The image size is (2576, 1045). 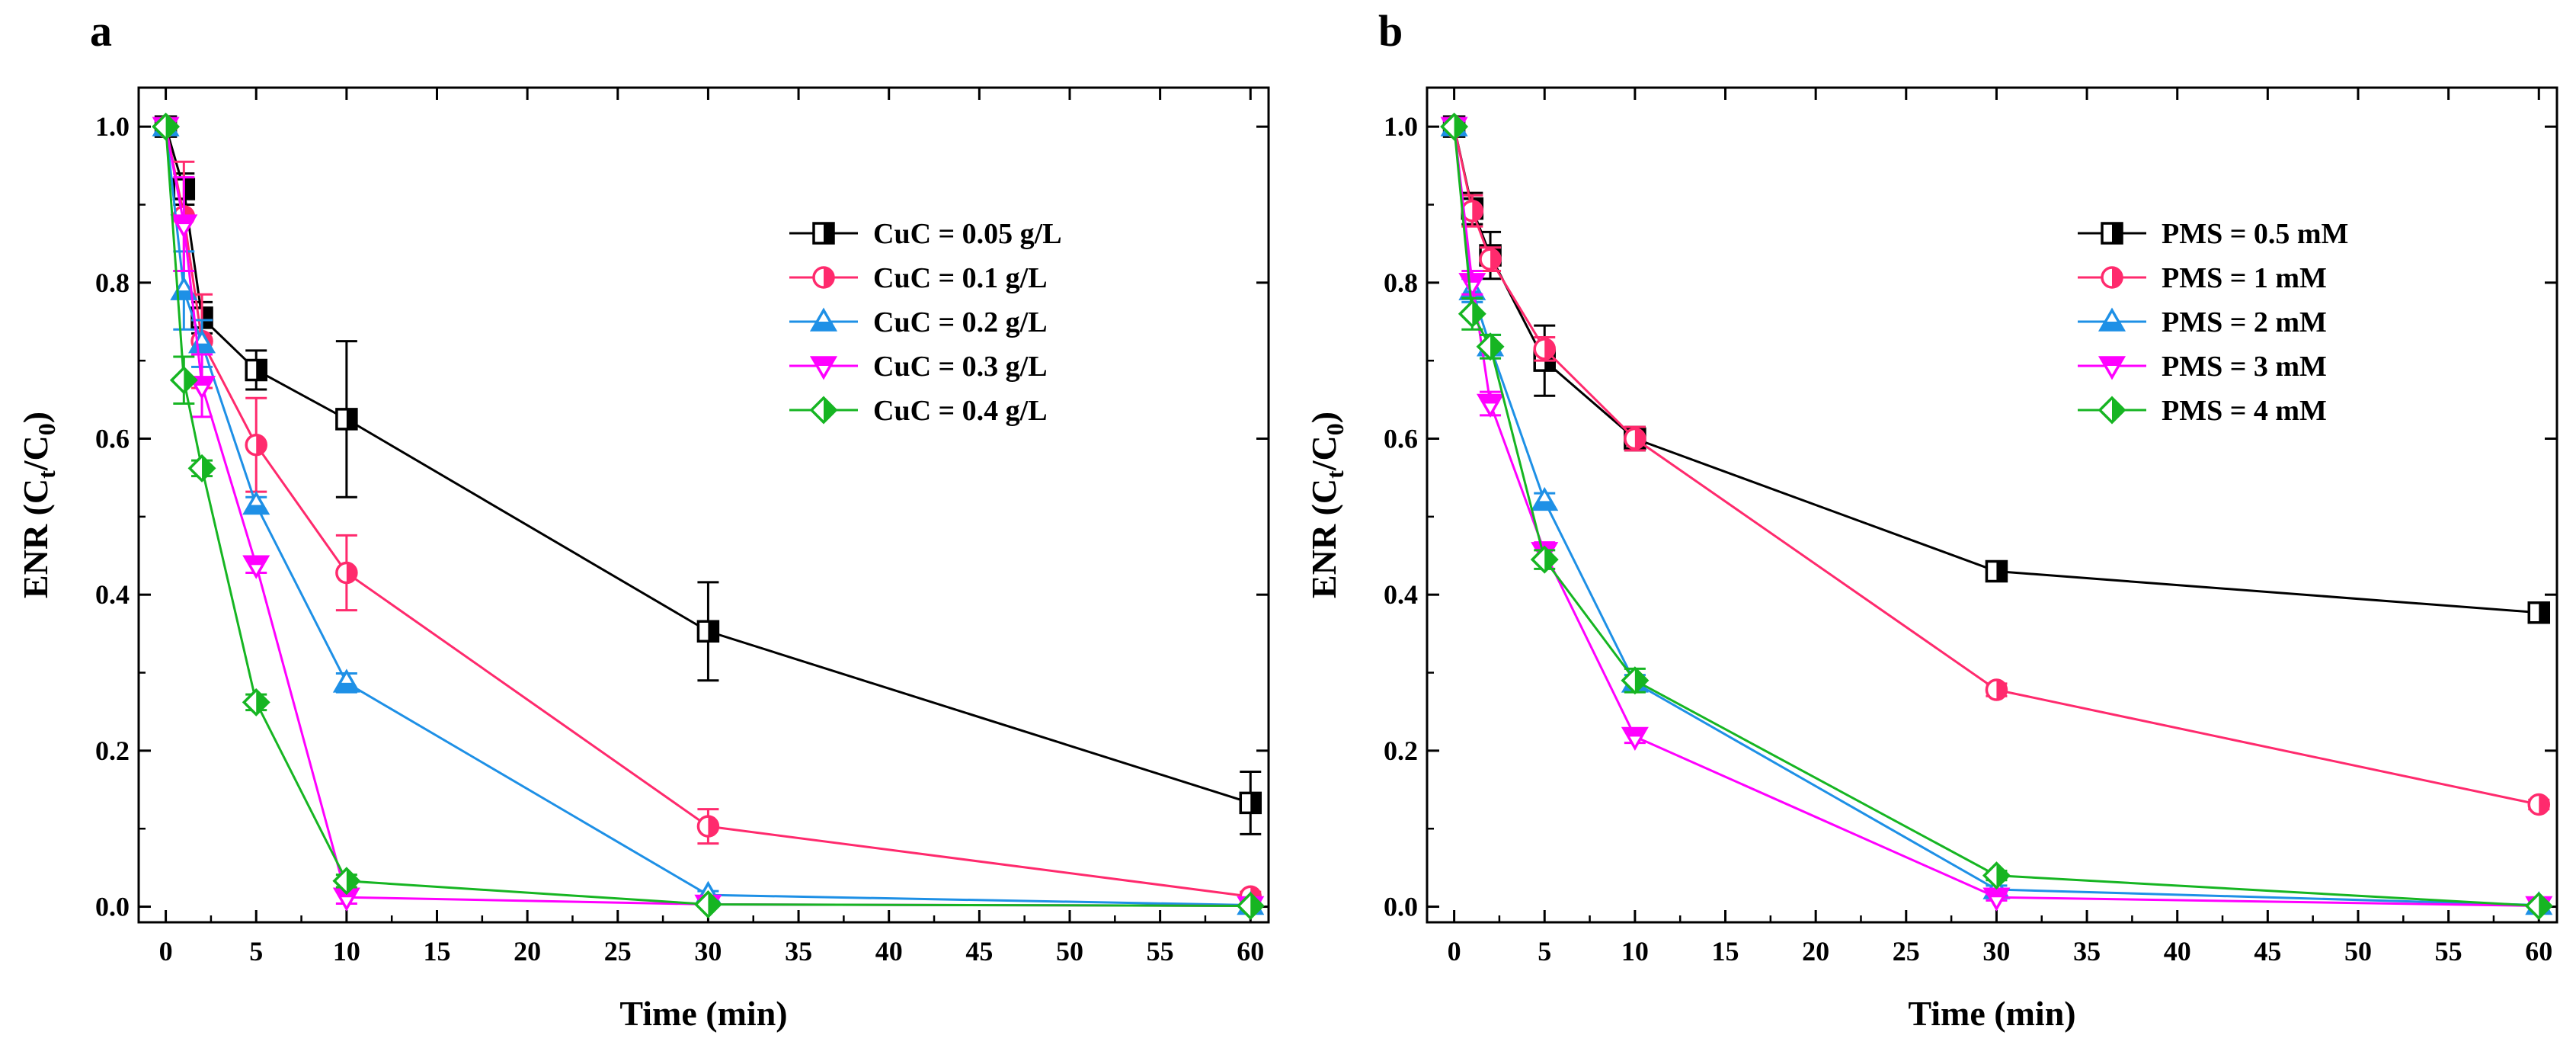 I want to click on legend-entry: PMS = 2 mM, so click(x=2202, y=322).